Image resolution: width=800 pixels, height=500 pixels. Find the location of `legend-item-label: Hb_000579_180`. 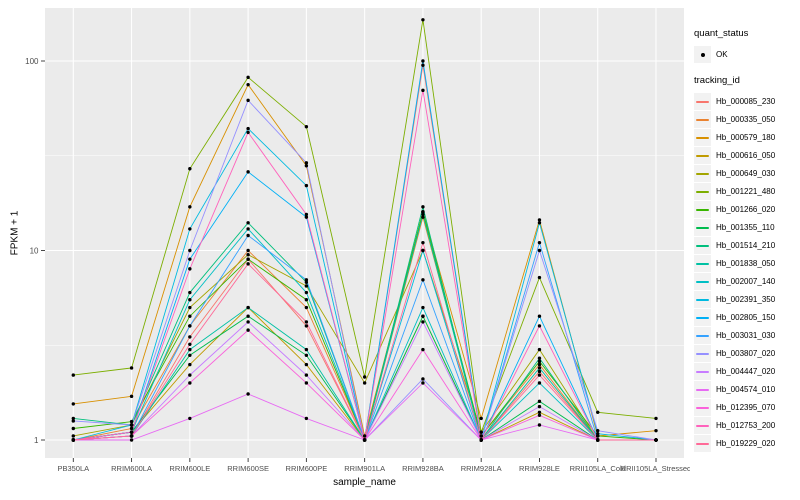

legend-item-label: Hb_000579_180 is located at coordinates (746, 137).